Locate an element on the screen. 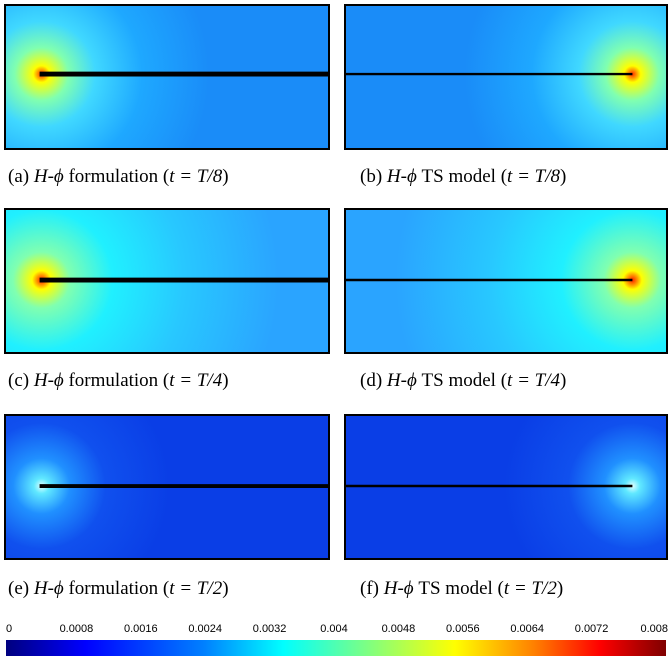 This screenshot has height=662, width=672. field-plot-f is located at coordinates (506, 487).